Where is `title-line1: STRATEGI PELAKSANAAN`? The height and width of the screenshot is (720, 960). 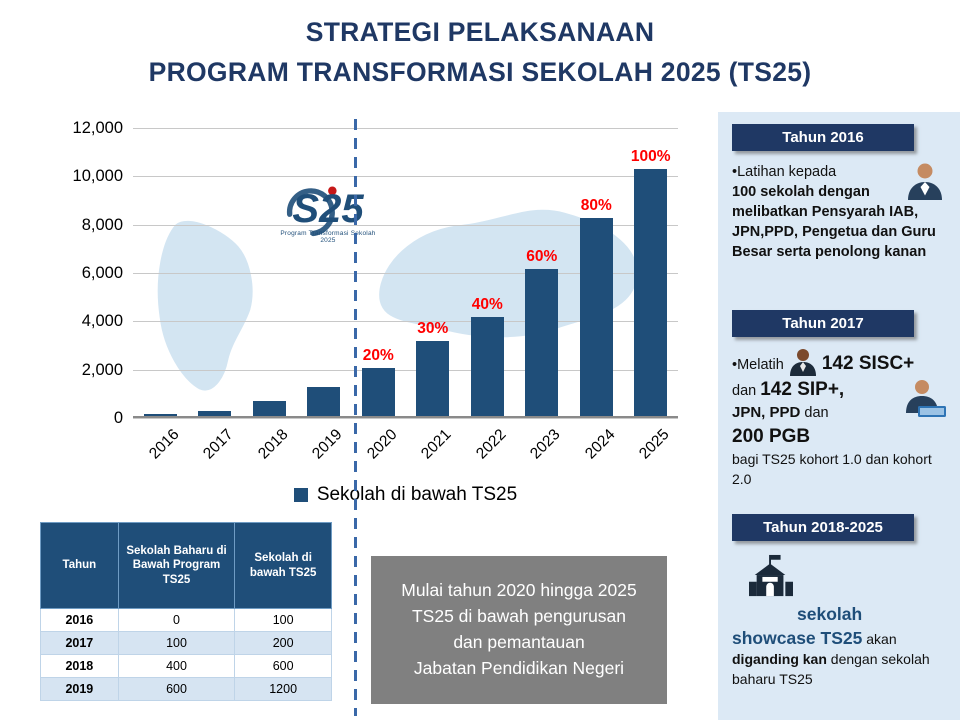
title-line1: STRATEGI PELAKSANAAN is located at coordinates (480, 32).